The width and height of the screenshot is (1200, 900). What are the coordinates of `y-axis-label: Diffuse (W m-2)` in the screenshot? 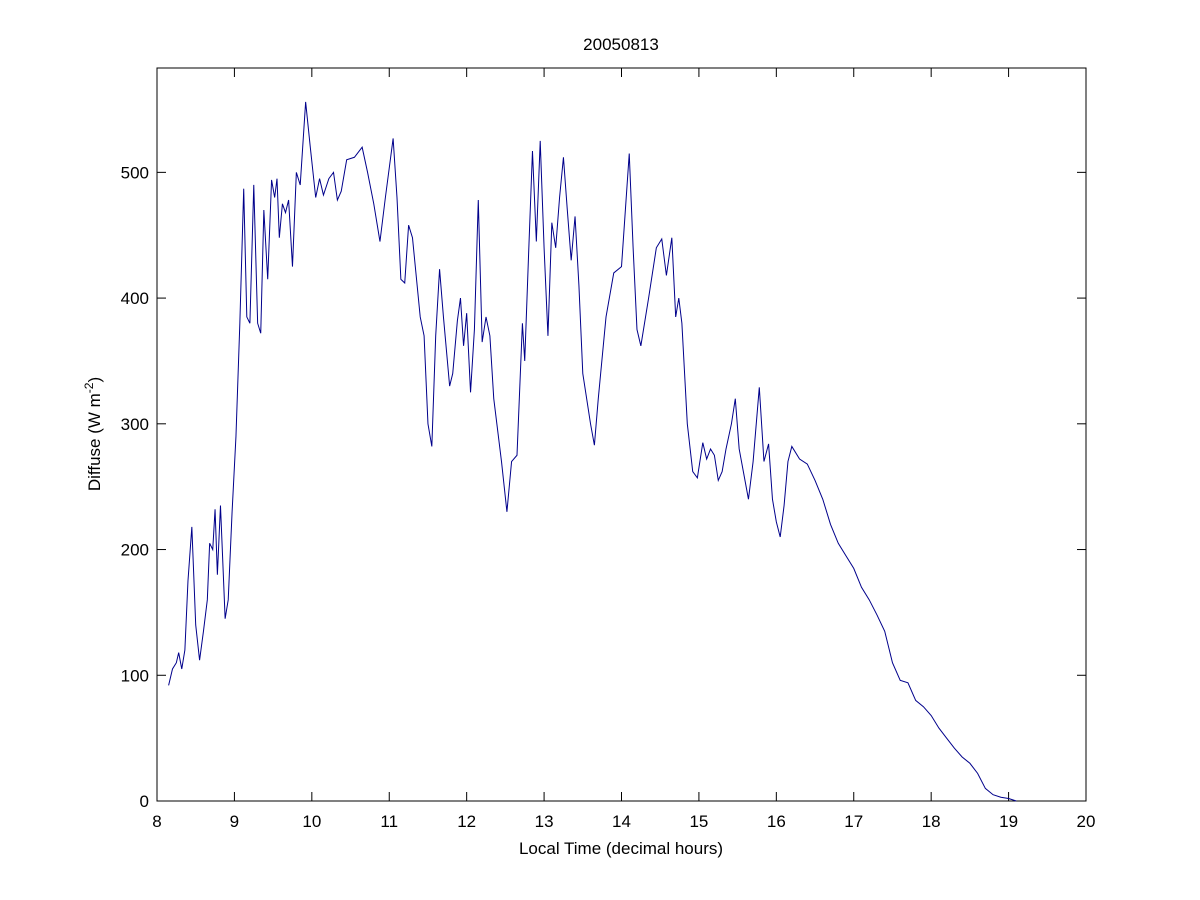 It's located at (93, 434).